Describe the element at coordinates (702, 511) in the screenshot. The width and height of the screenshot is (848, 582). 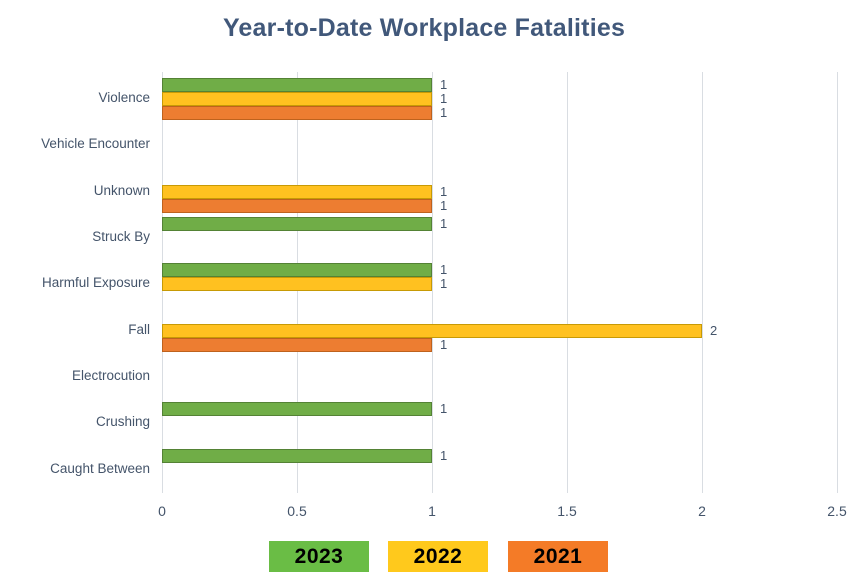
I see `x-tick-label: 2` at that location.